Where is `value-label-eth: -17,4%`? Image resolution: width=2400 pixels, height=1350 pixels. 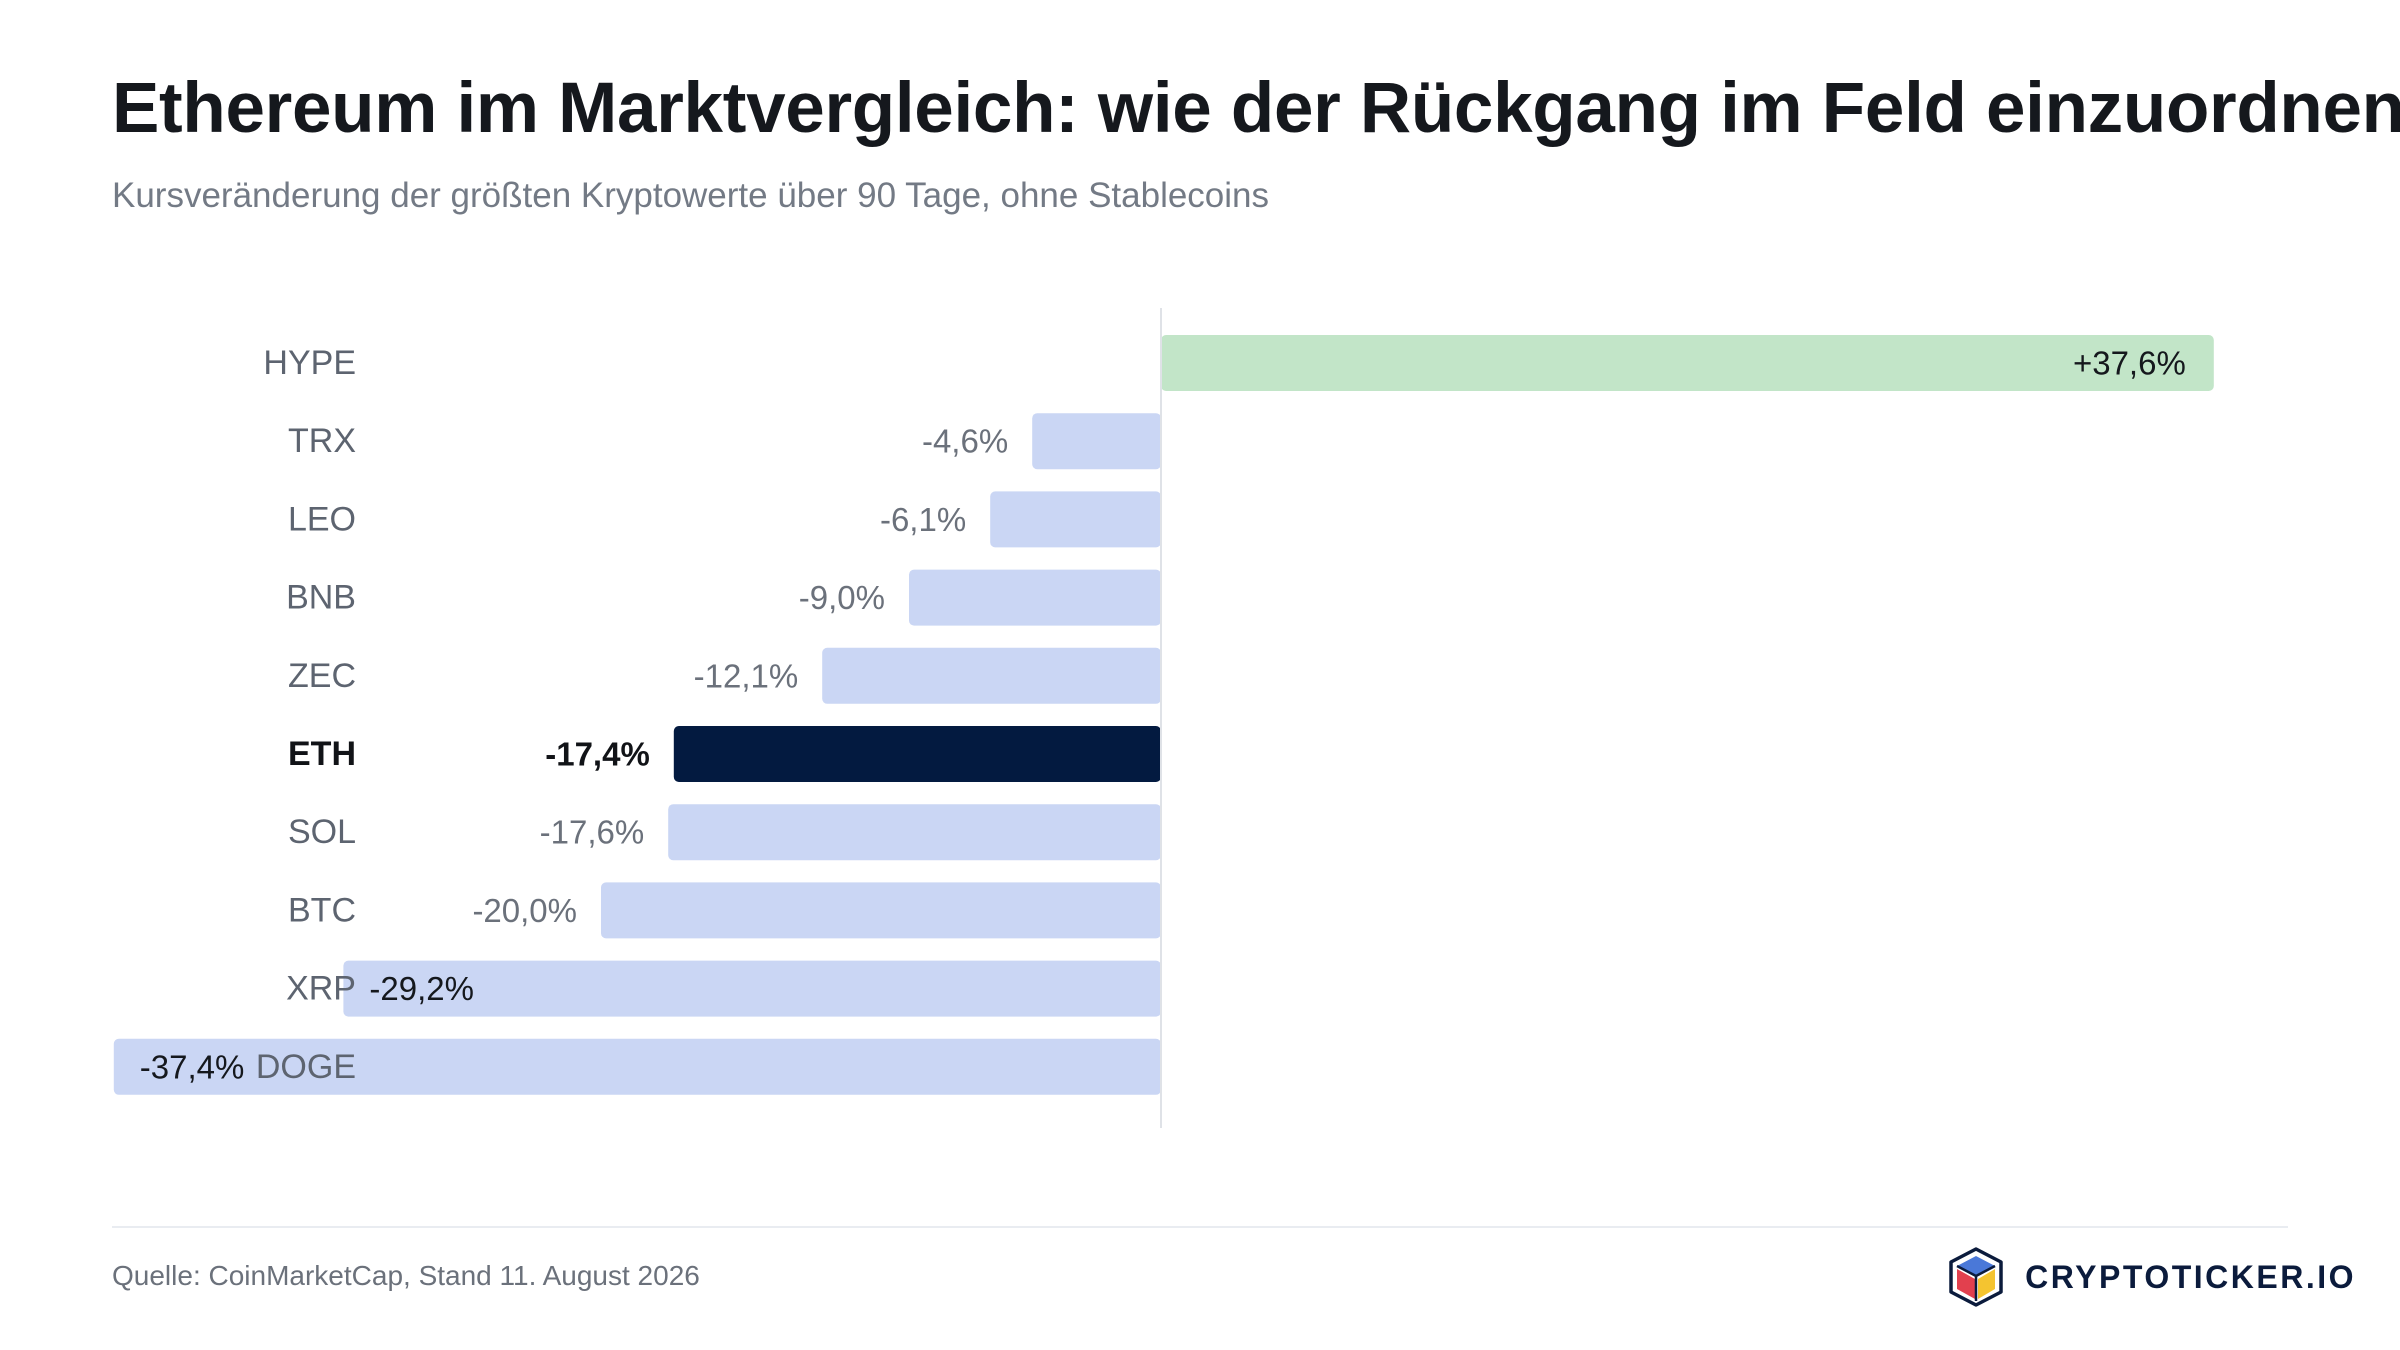 value-label-eth: -17,4% is located at coordinates (597, 754).